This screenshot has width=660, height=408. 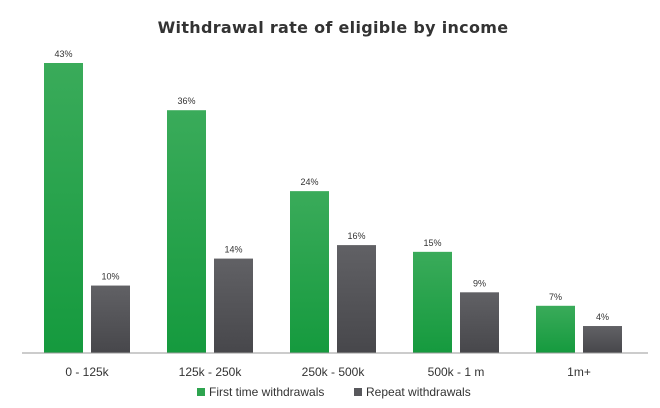 What do you see at coordinates (358, 392) in the screenshot?
I see `legend-swatch-repeat` at bounding box center [358, 392].